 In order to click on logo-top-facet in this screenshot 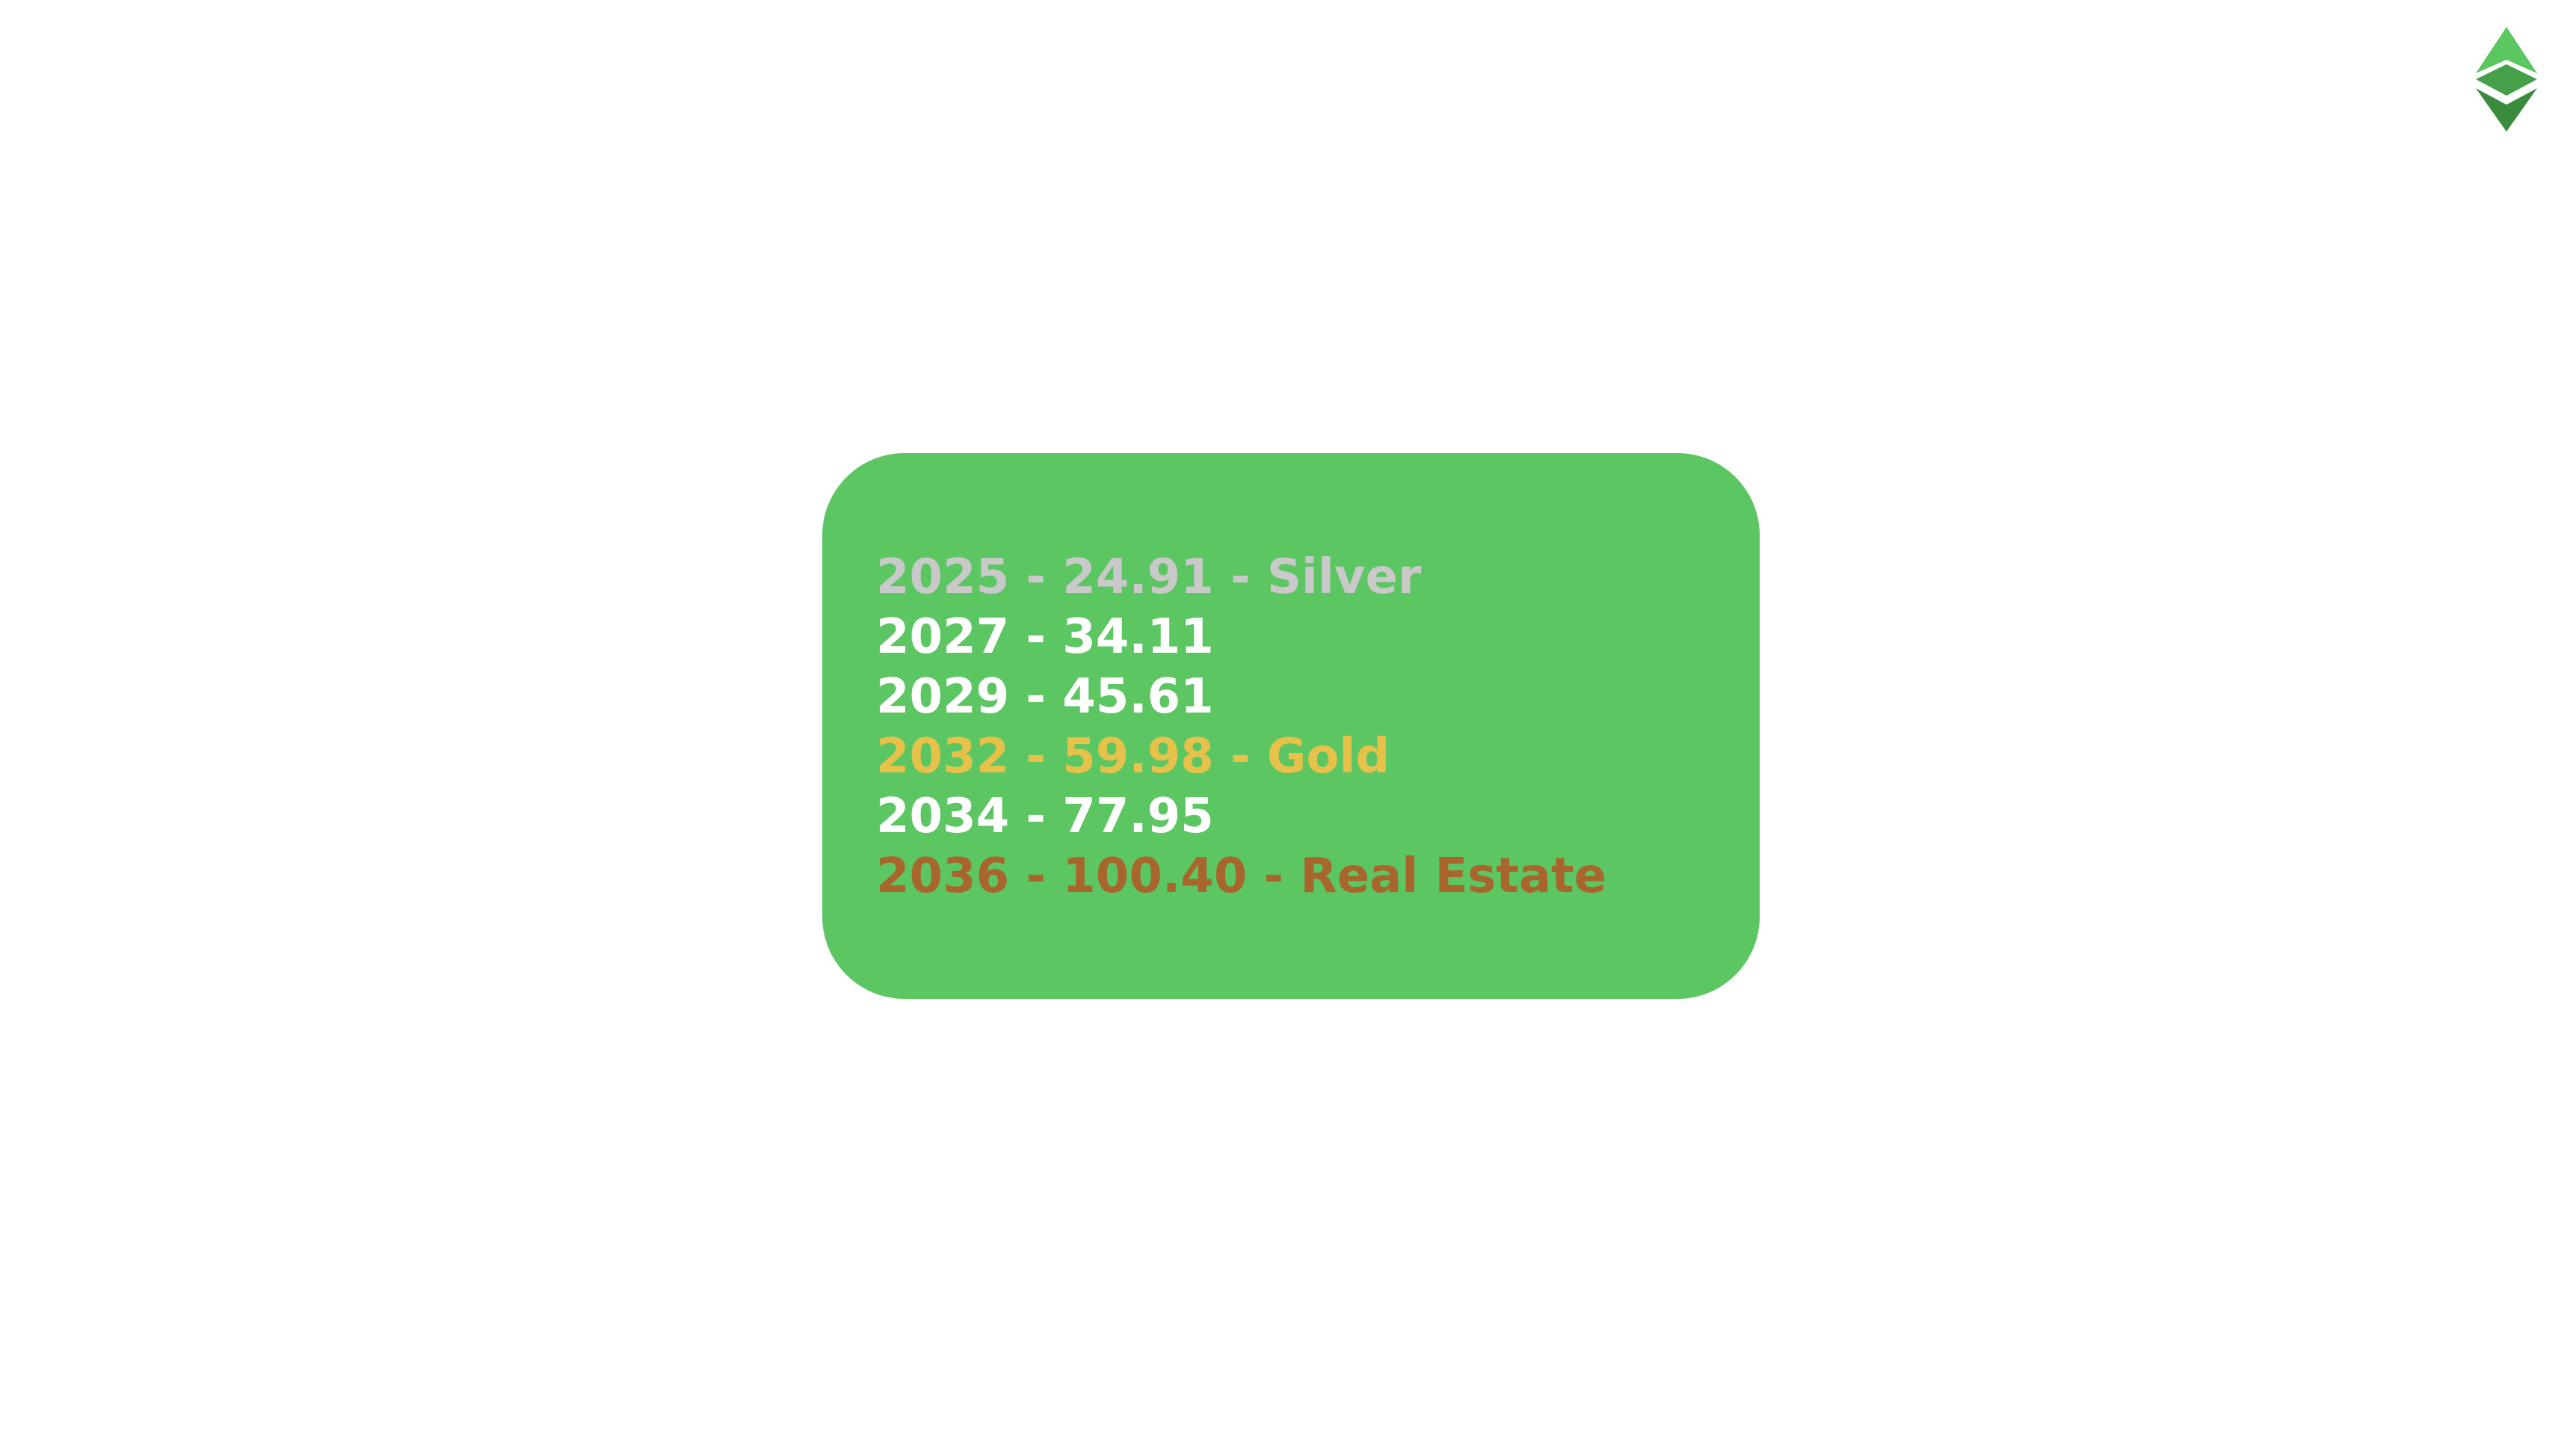, I will do `click(2506, 50)`.